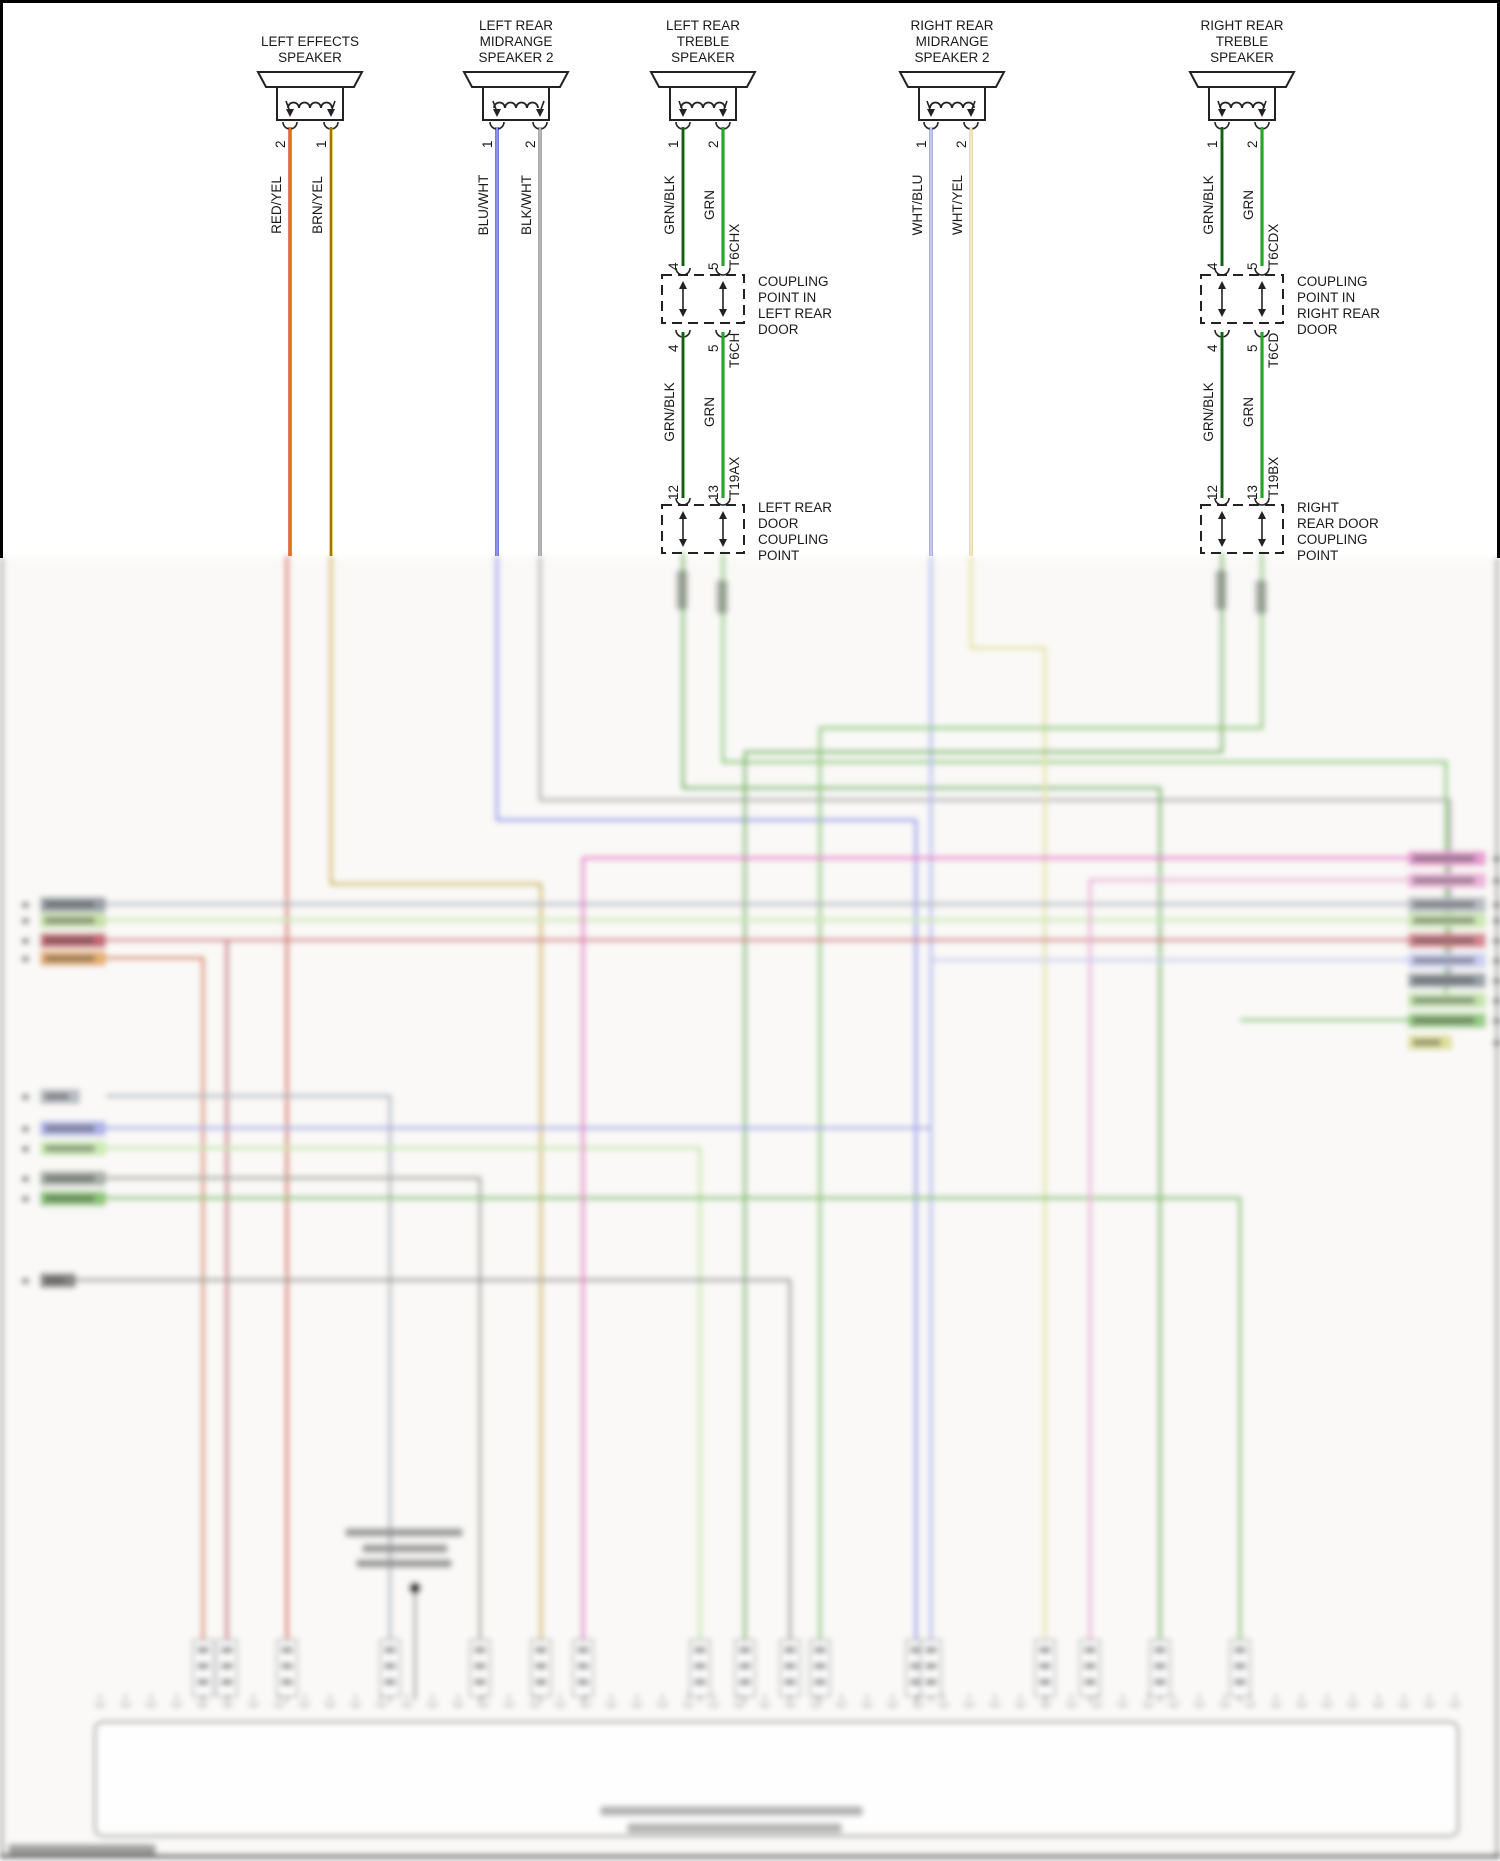 This screenshot has width=1500, height=1861. I want to click on connector-label: T19AX, so click(734, 477).